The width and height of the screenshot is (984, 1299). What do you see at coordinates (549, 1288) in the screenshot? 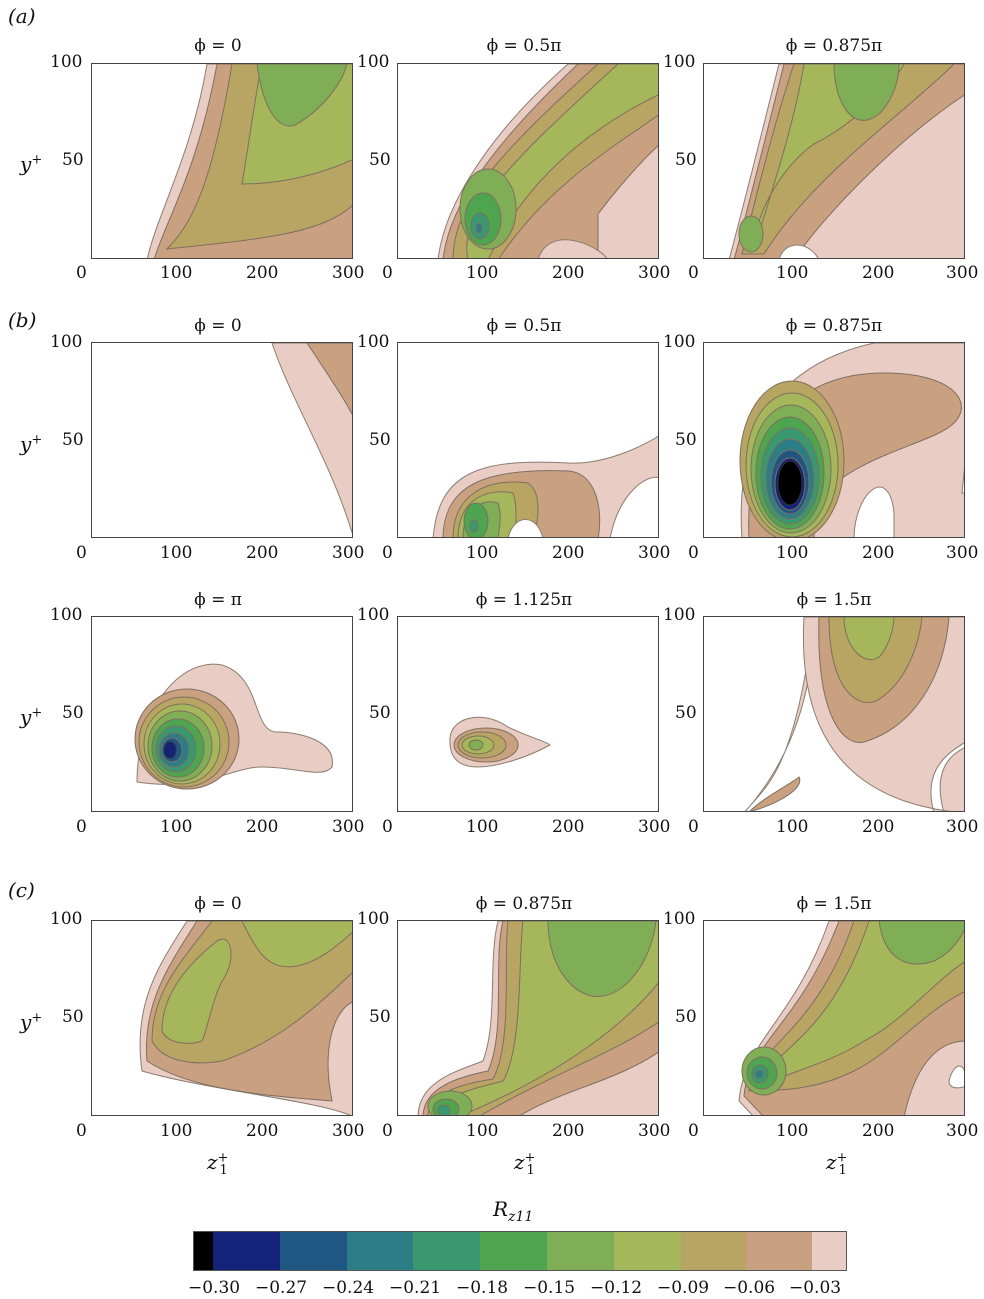
I see `colorbar-tick: −0.15` at bounding box center [549, 1288].